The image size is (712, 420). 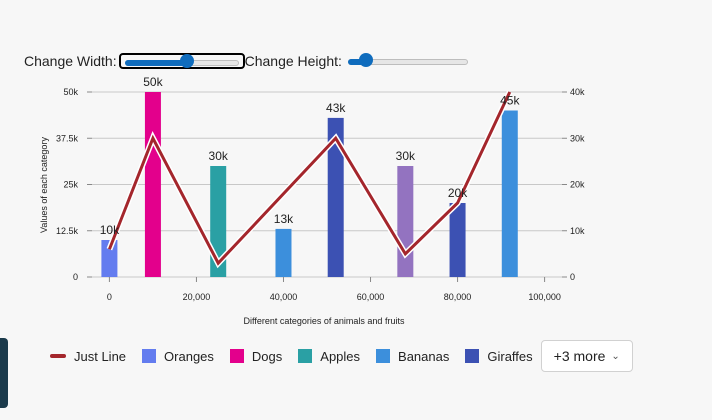 I want to click on legend-label: Dogs, so click(x=267, y=356).